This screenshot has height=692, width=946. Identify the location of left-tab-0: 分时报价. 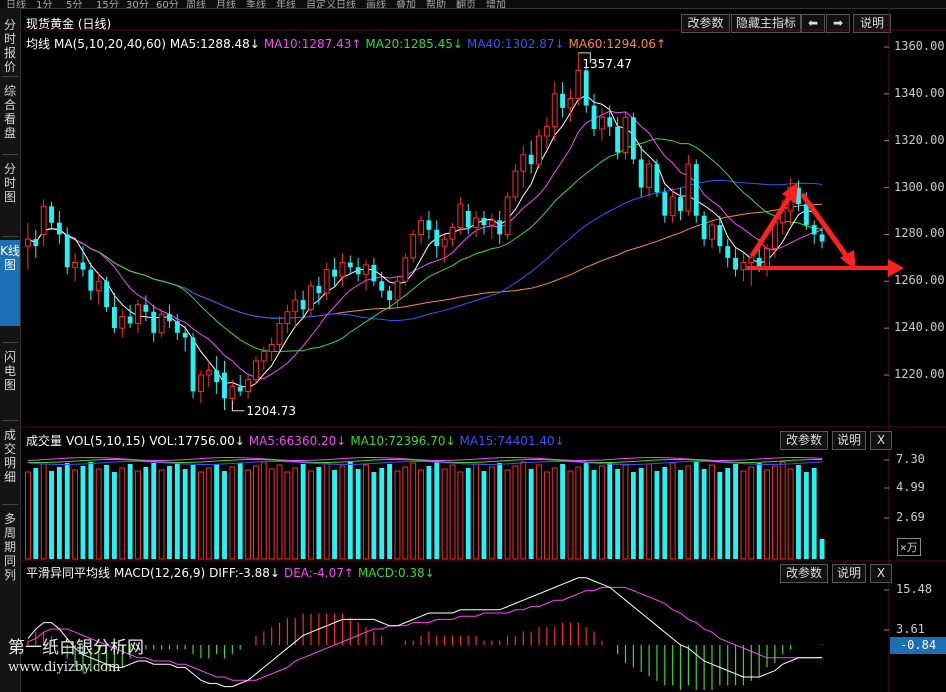
(9, 46).